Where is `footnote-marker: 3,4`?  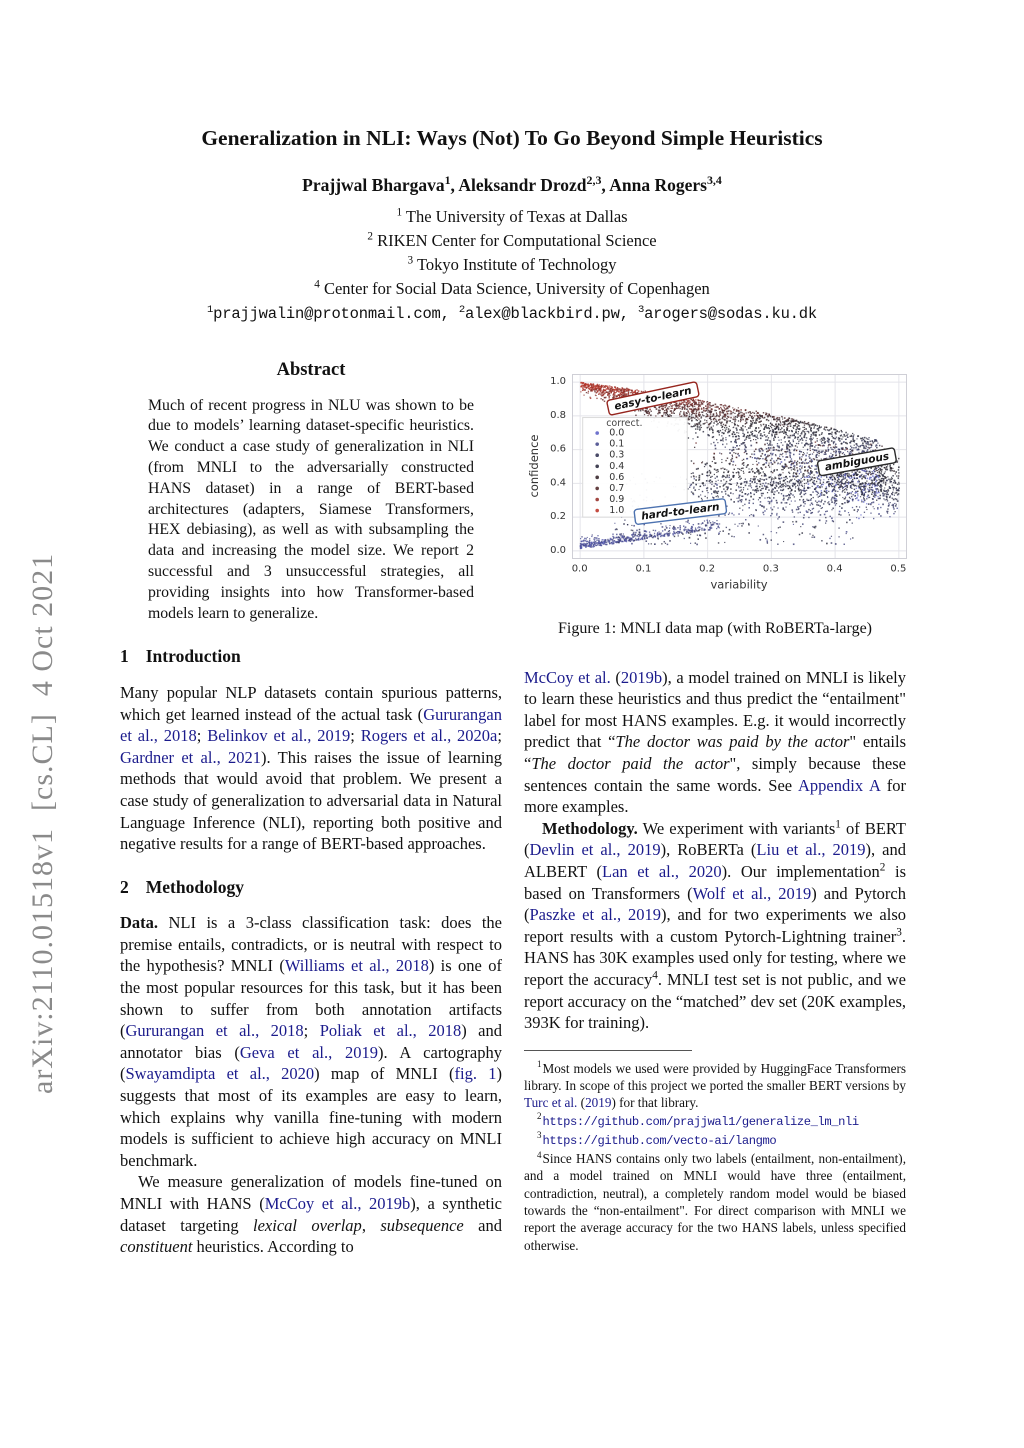 footnote-marker: 3,4 is located at coordinates (714, 180).